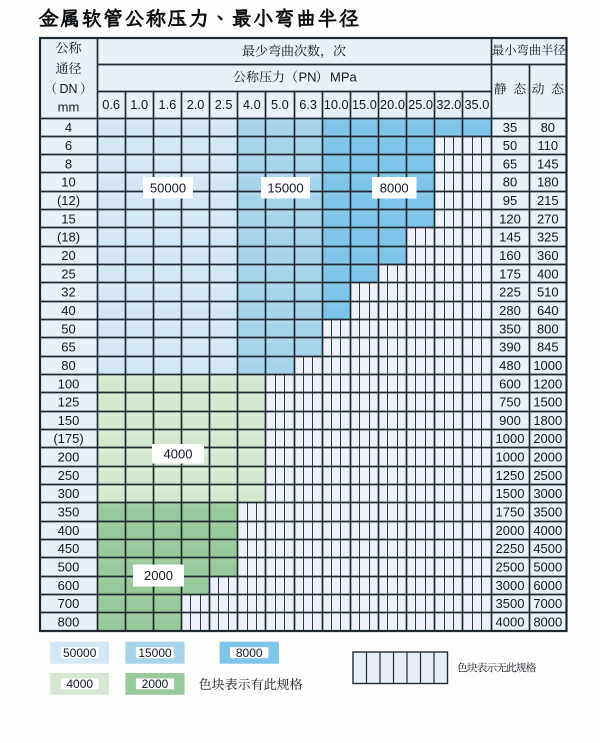 This screenshot has width=600, height=743. I want to click on svg-text: 1750, so click(510, 512).